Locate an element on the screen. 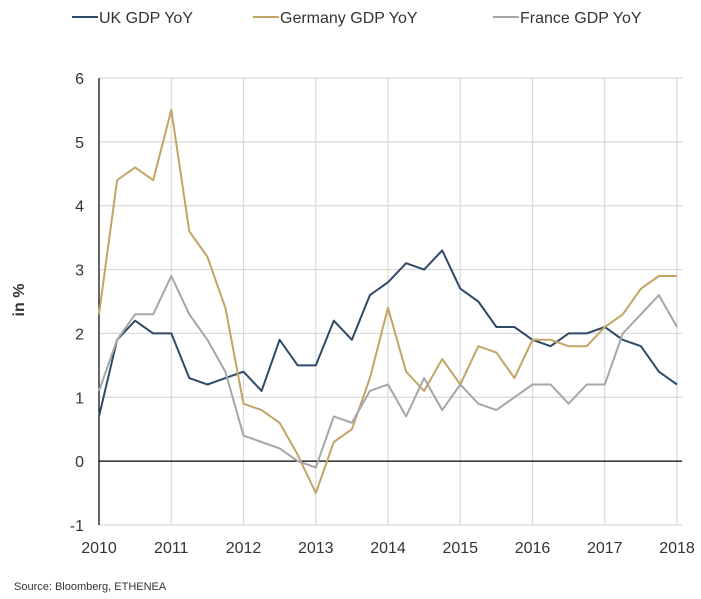 Image resolution: width=701 pixels, height=599 pixels. y-tick-label: 5 is located at coordinates (79, 143).